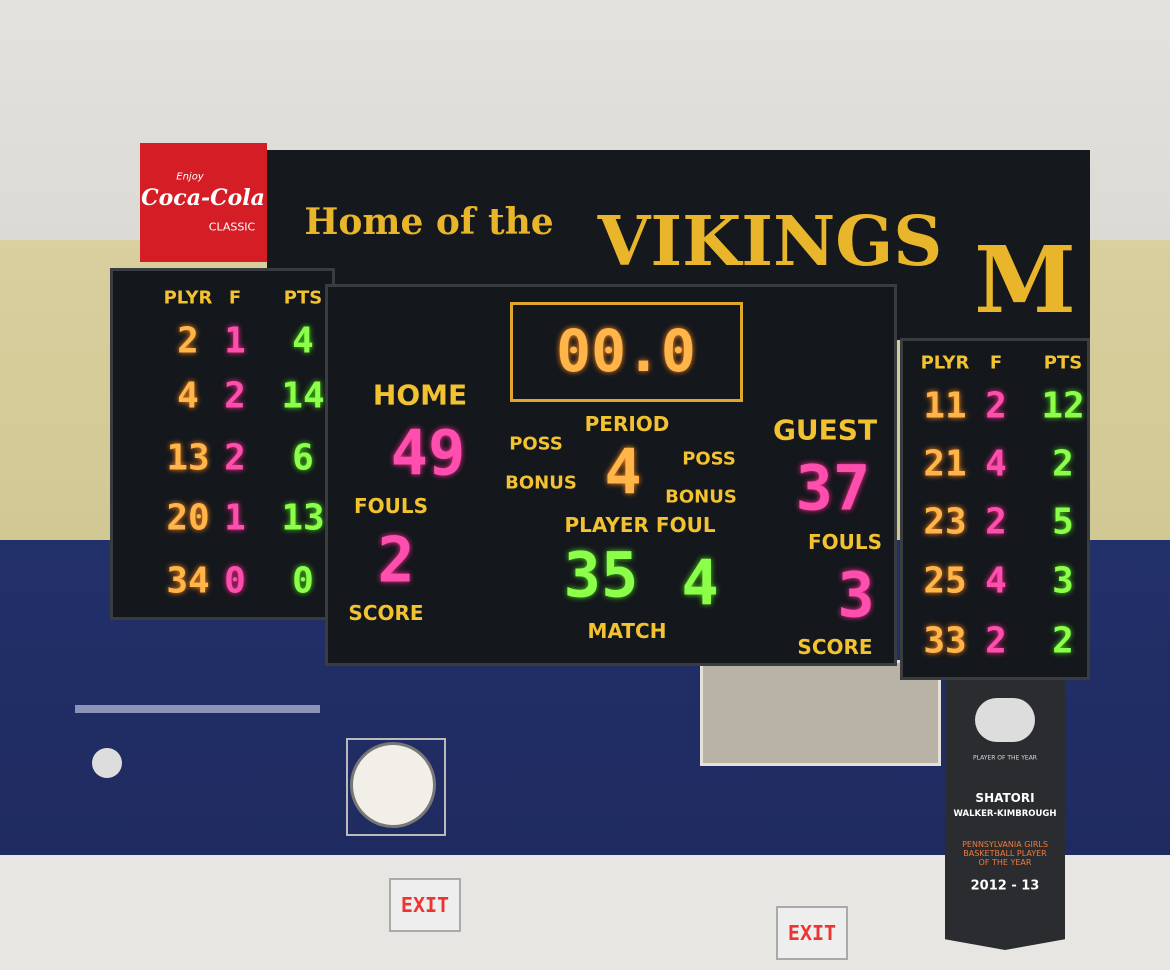 The image size is (1170, 970). What do you see at coordinates (188, 341) in the screenshot?
I see `player-number: 2` at bounding box center [188, 341].